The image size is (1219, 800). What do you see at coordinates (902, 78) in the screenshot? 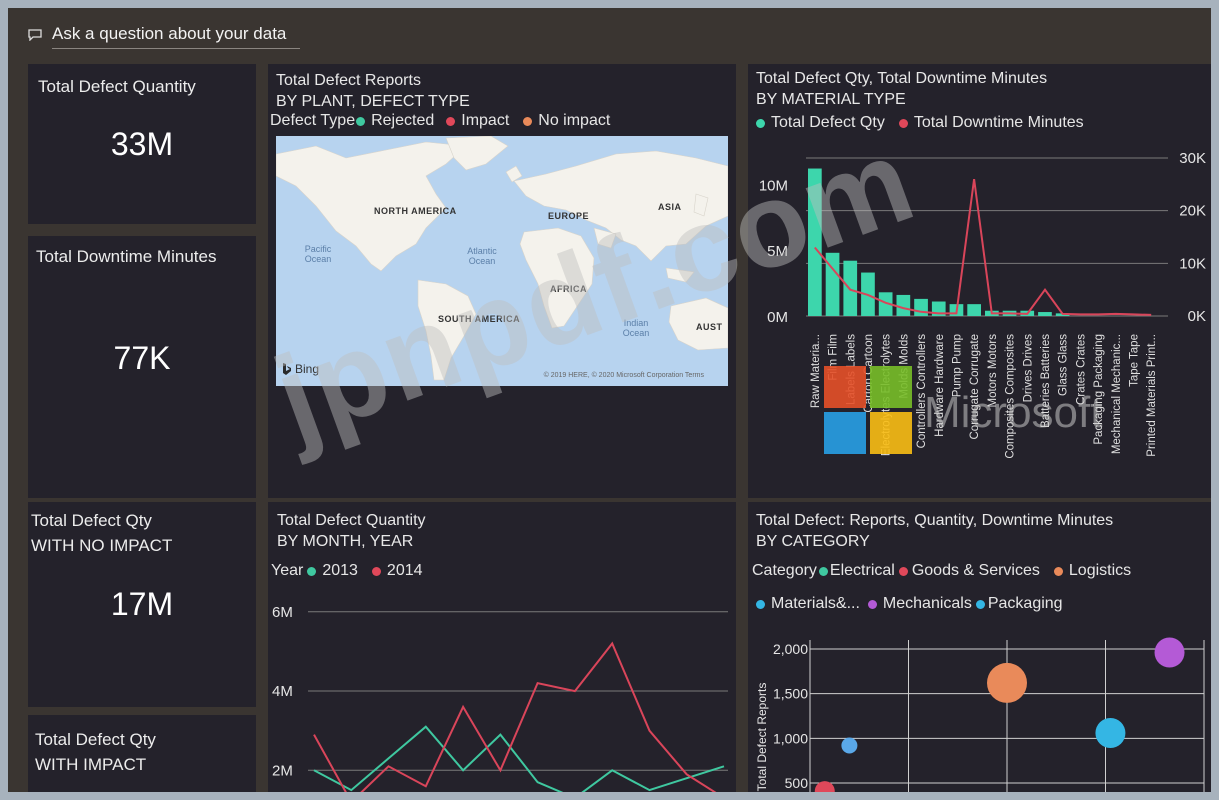
I see `tile-title-line1: Total Defect Qty, Total Downtime Minutes` at bounding box center [902, 78].